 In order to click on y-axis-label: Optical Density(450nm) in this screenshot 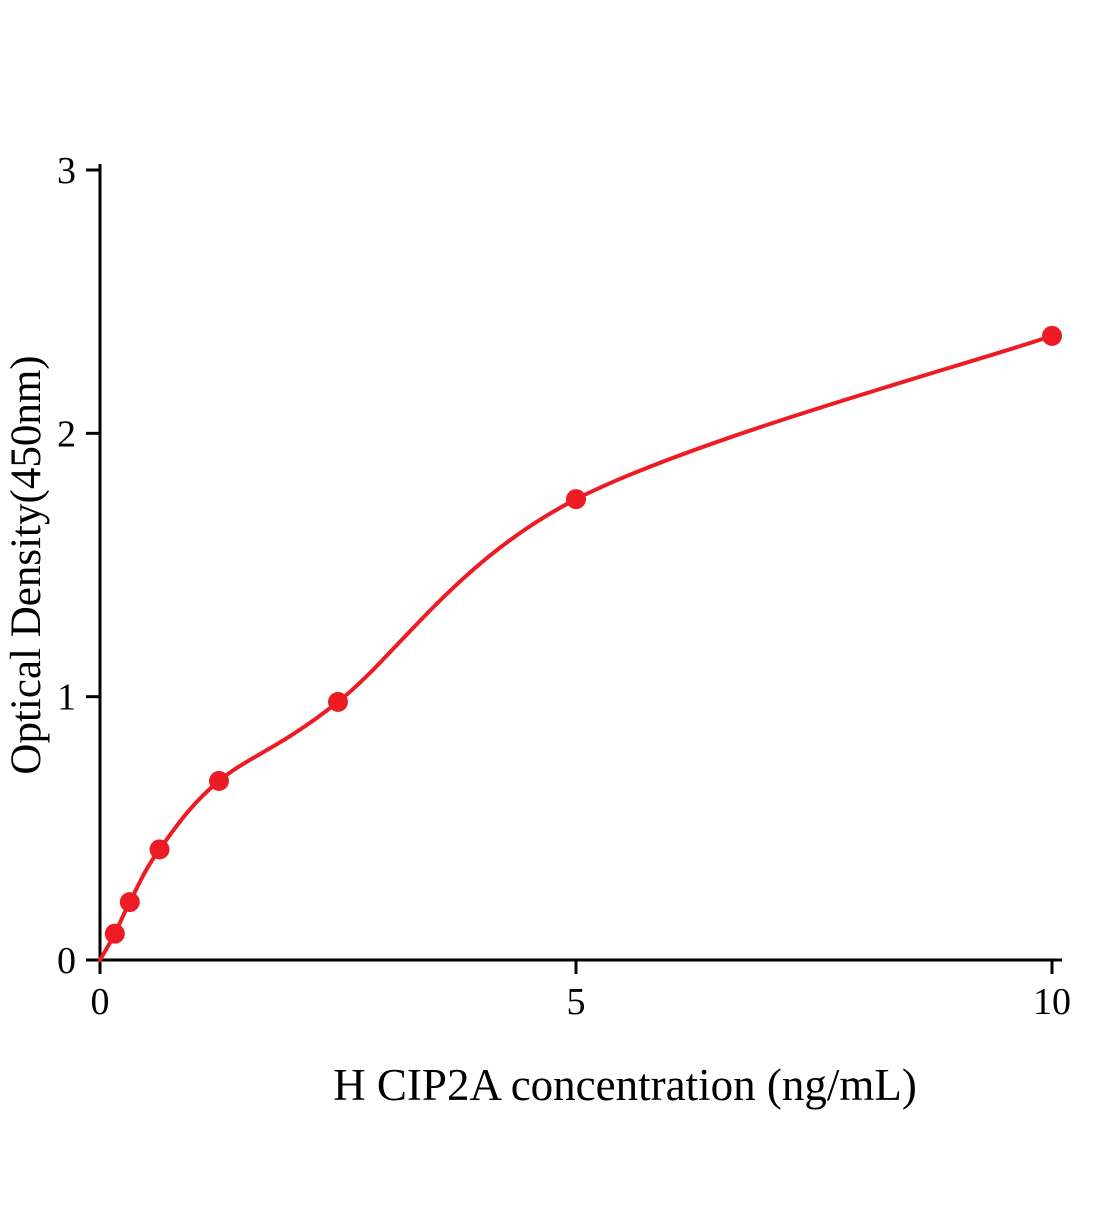, I will do `click(26, 564)`.